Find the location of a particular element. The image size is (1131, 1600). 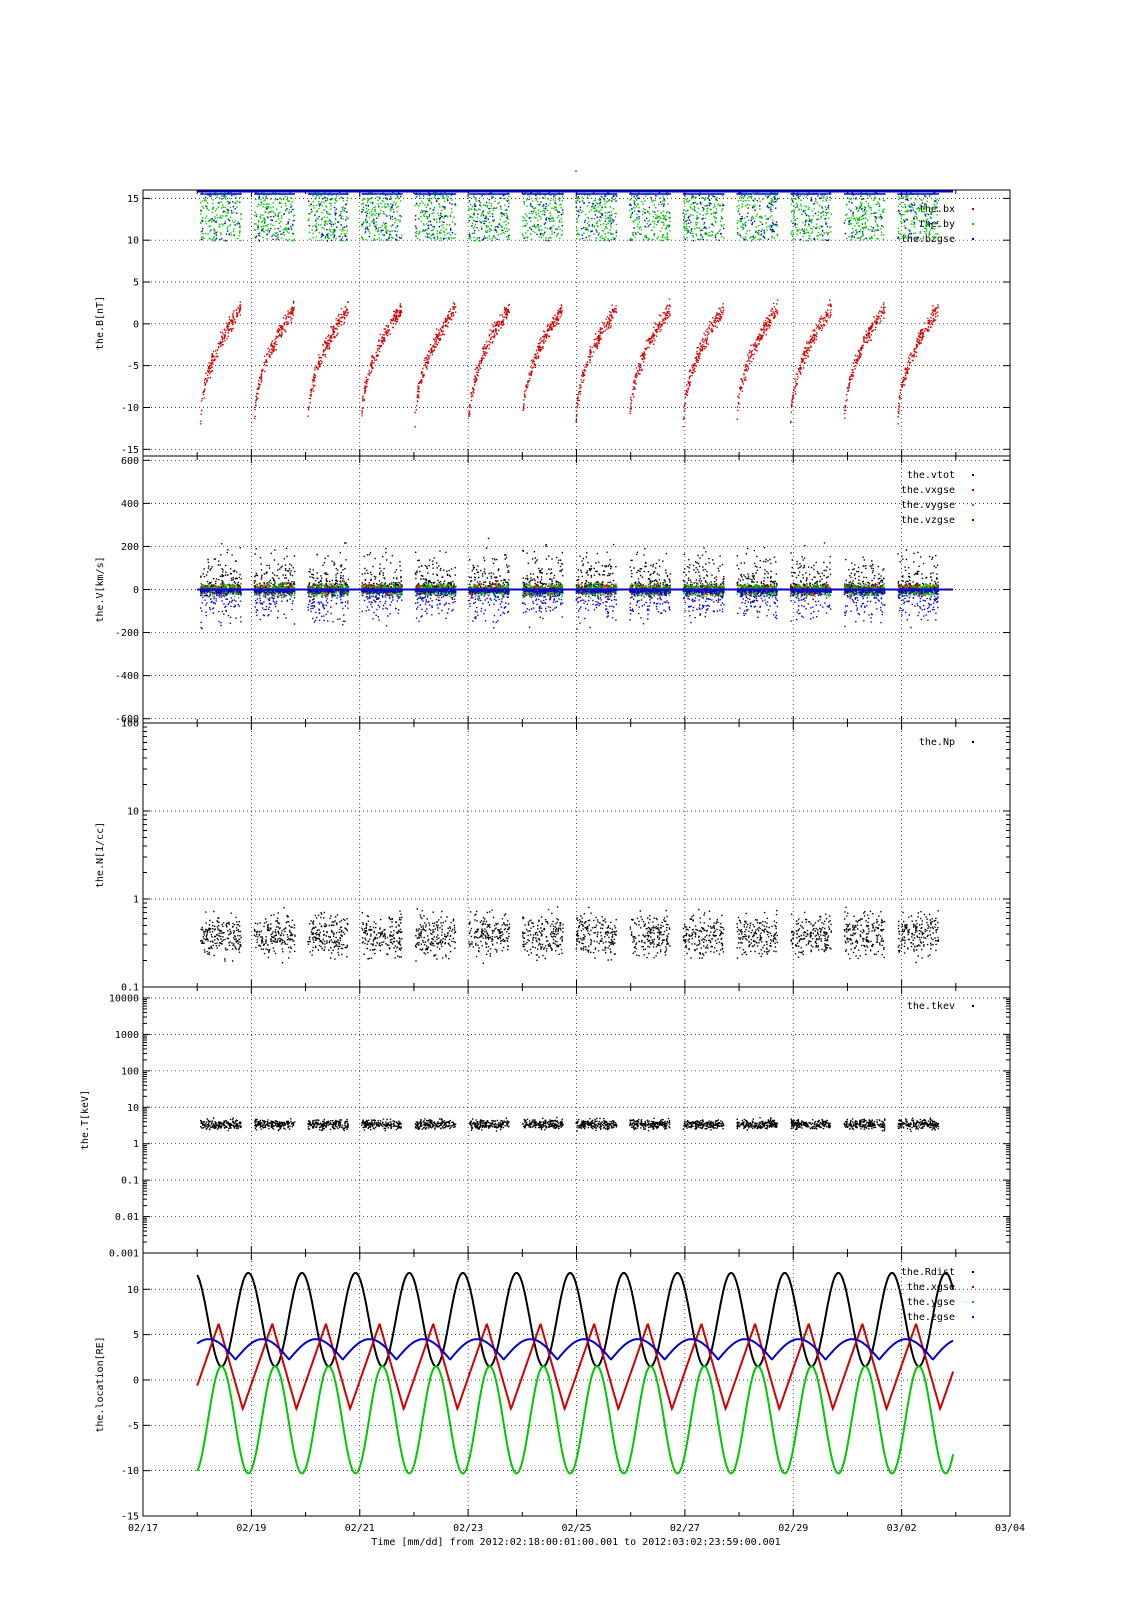

x-tick-label: 03/04 is located at coordinates (1010, 1528).